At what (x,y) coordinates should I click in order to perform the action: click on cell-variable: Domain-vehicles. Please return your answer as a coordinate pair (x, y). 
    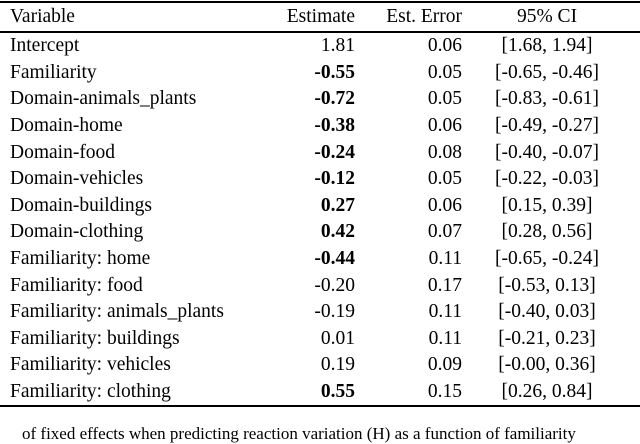
    Looking at the image, I should click on (77, 179).